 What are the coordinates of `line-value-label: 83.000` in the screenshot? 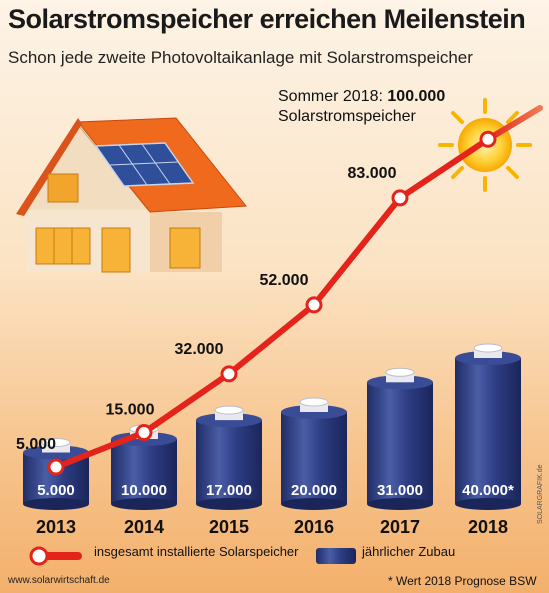 It's located at (372, 173).